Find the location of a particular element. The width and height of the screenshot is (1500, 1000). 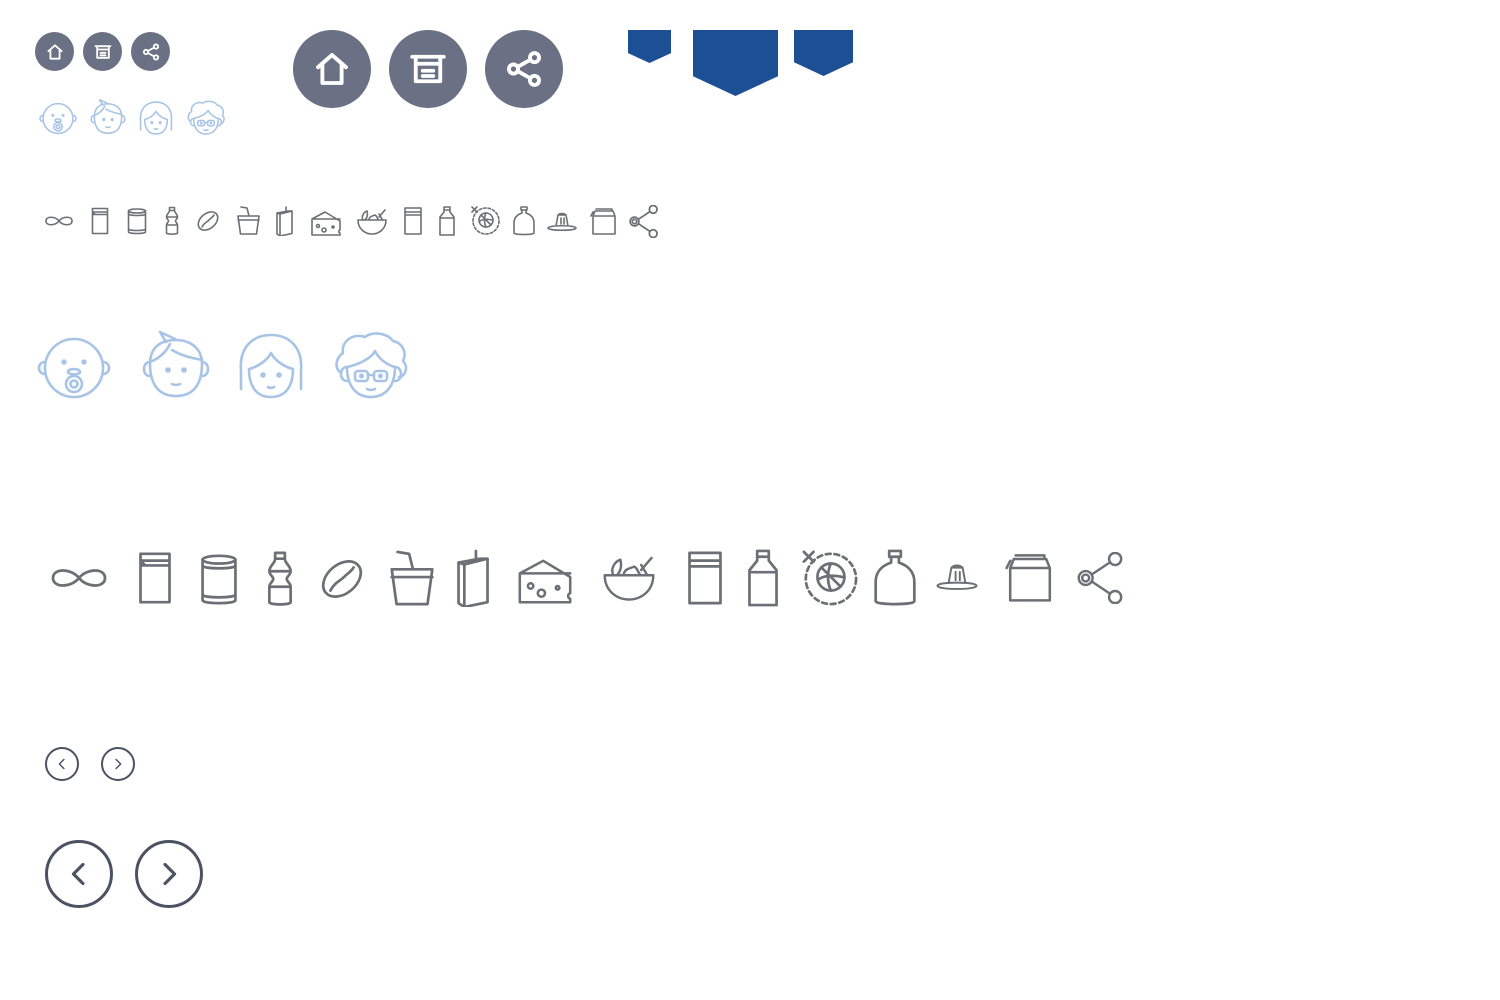

home-button-large is located at coordinates (332, 69).